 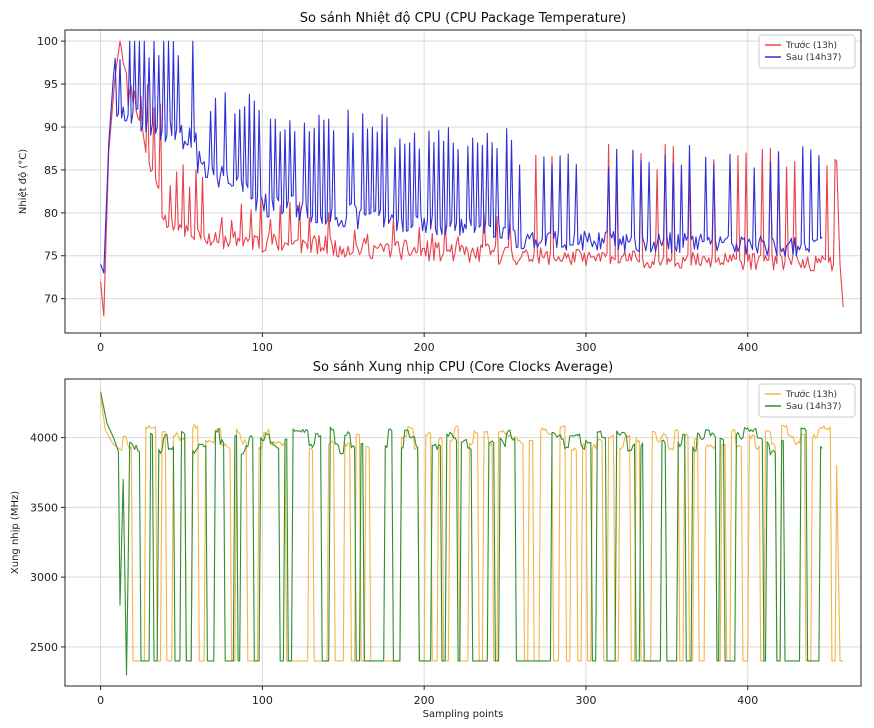 I want to click on y-tick-label: 3500, so click(x=44, y=507).